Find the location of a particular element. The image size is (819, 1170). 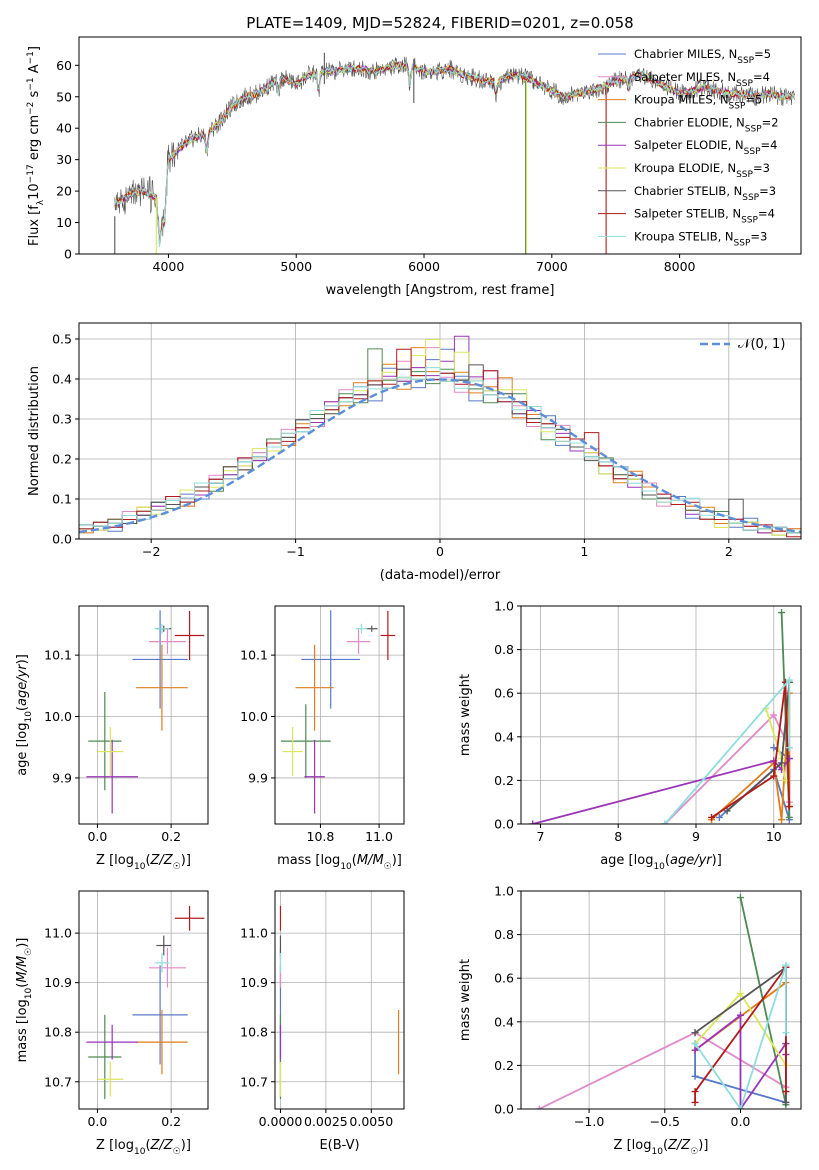

x-axis-label: age [log10(age/yr)] is located at coordinates (661, 862).